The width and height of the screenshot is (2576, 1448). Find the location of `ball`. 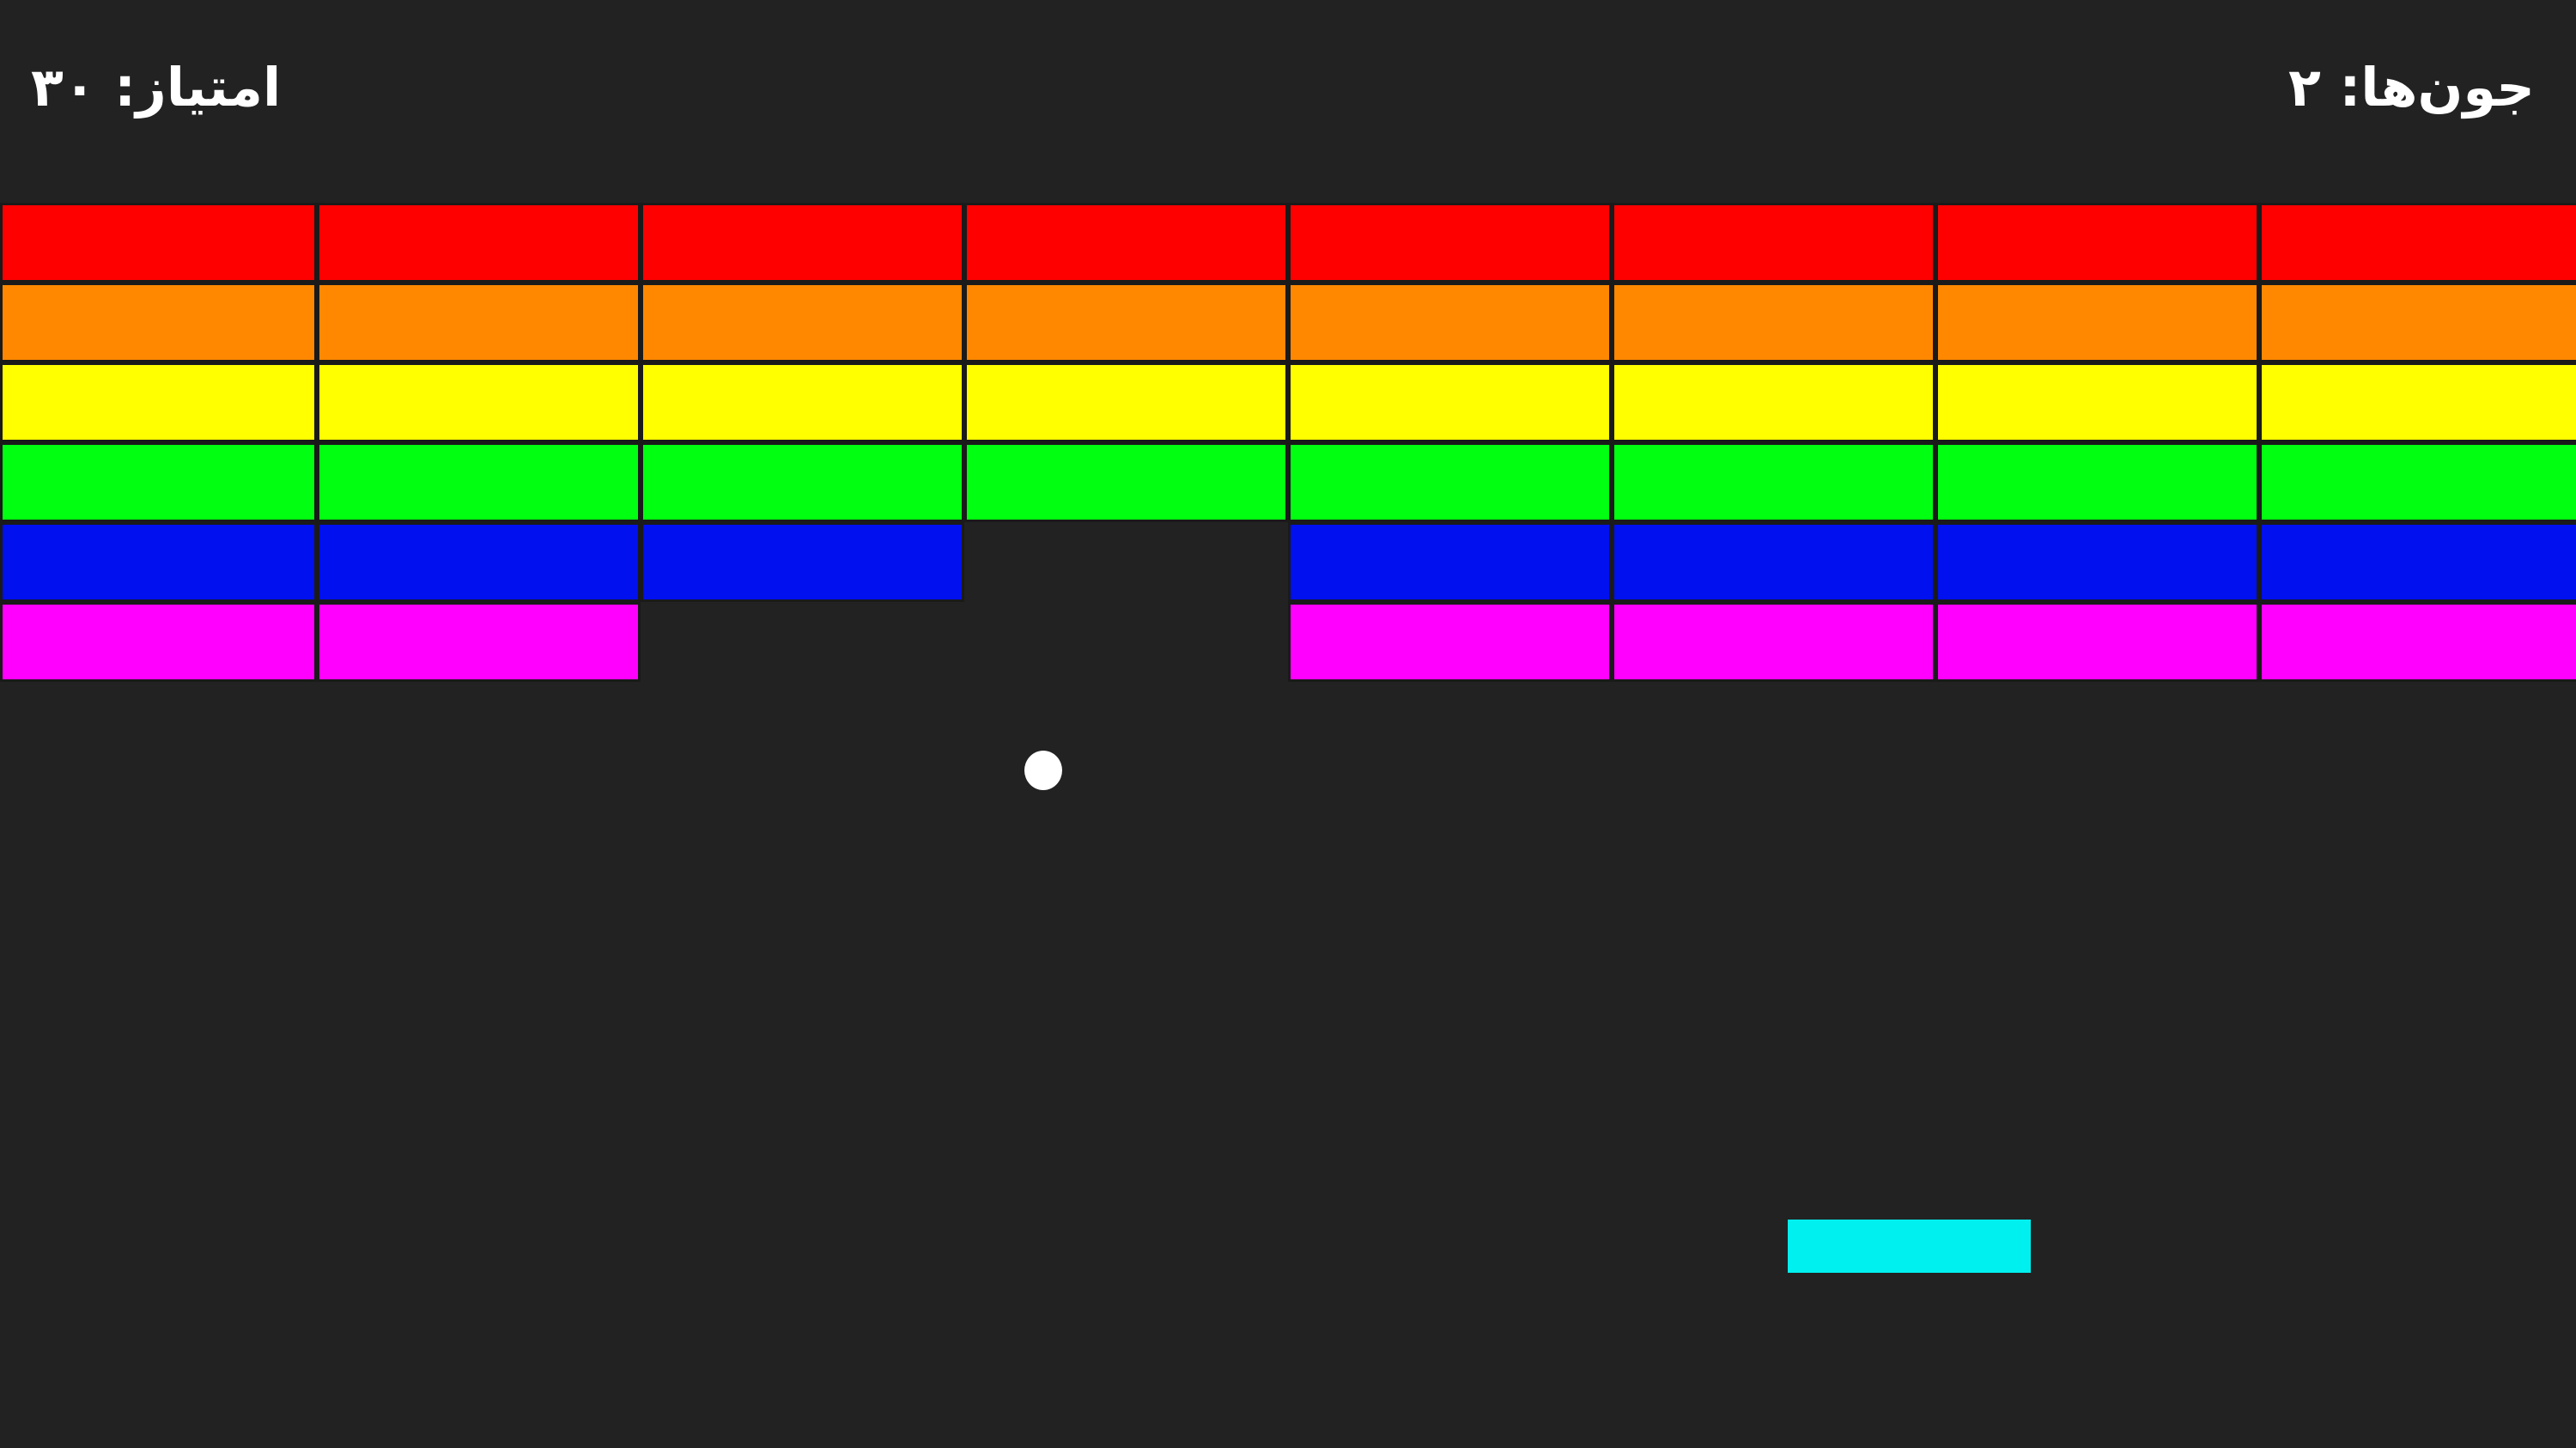

ball is located at coordinates (1043, 770).